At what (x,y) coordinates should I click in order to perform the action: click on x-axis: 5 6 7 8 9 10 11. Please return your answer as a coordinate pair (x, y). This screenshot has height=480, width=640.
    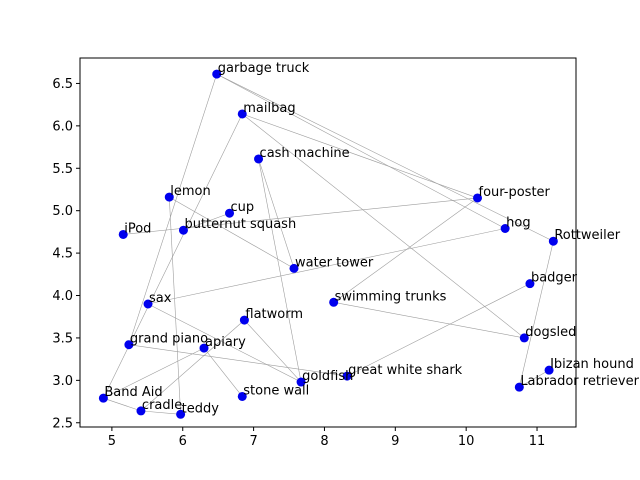
    Looking at the image, I should click on (327, 438).